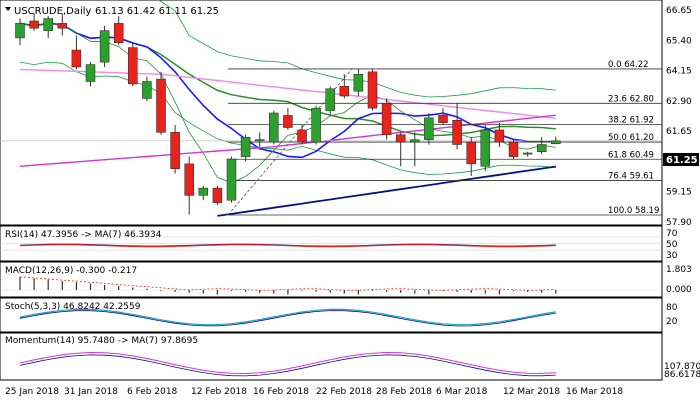 This screenshot has height=400, width=700. What do you see at coordinates (287, 246) in the screenshot?
I see `rsi-ma-line` at bounding box center [287, 246].